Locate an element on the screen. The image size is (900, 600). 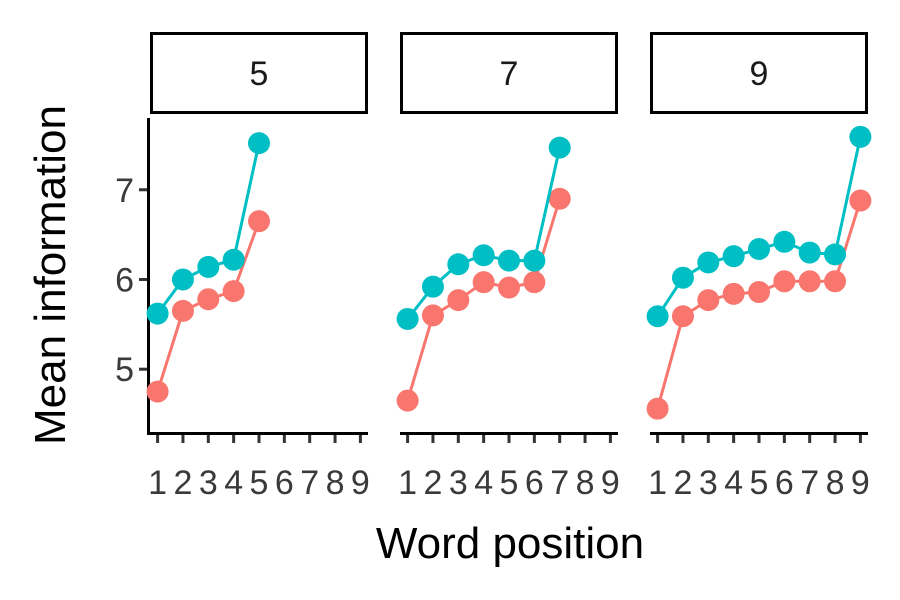
y-tick-label: 7 is located at coordinates (124, 191).